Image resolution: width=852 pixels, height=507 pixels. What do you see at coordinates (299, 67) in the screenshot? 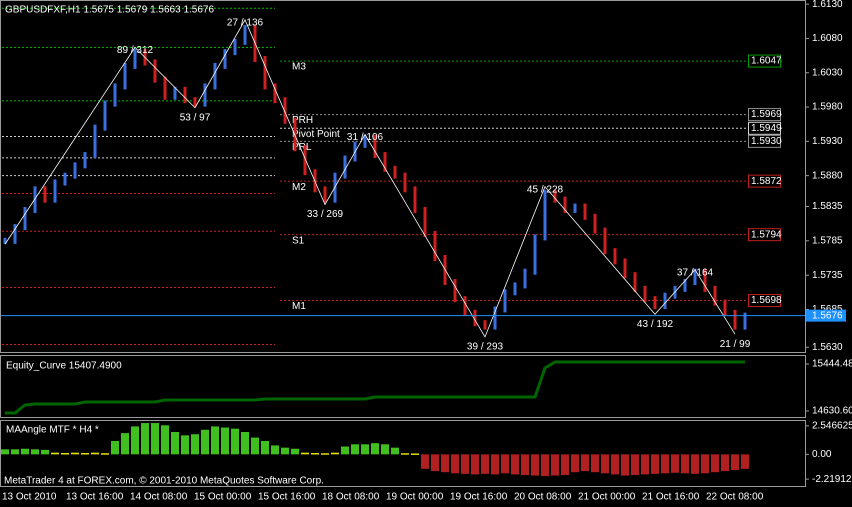
I see `level-name: M3` at bounding box center [299, 67].